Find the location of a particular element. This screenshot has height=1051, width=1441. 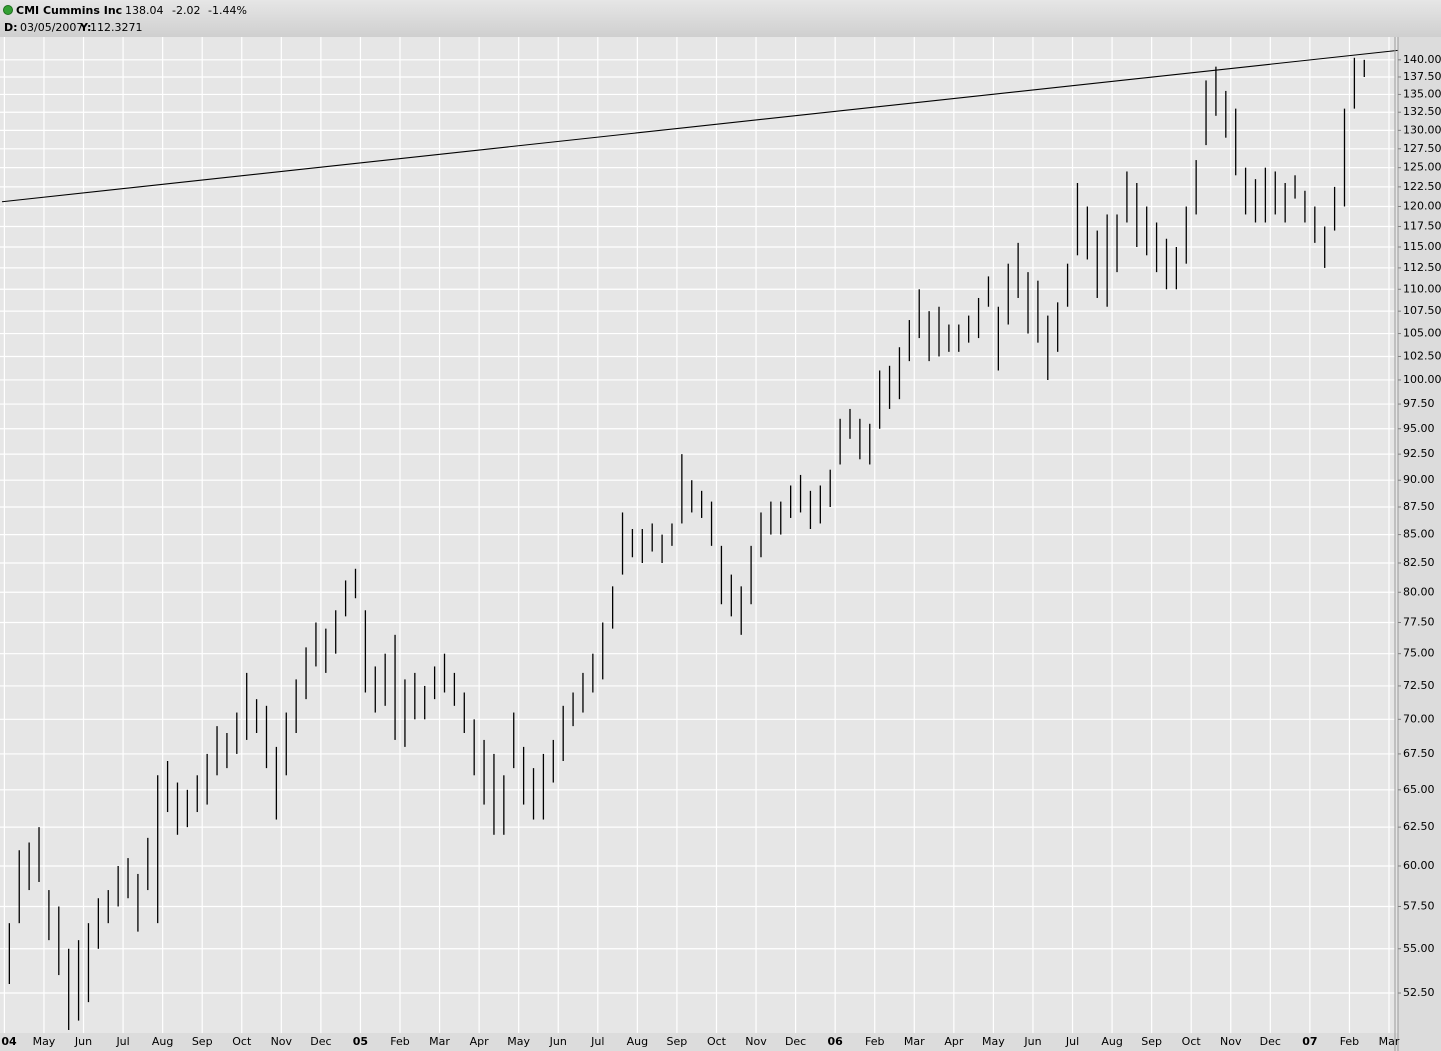

y-tick-label: 120.00 is located at coordinates (1422, 205).